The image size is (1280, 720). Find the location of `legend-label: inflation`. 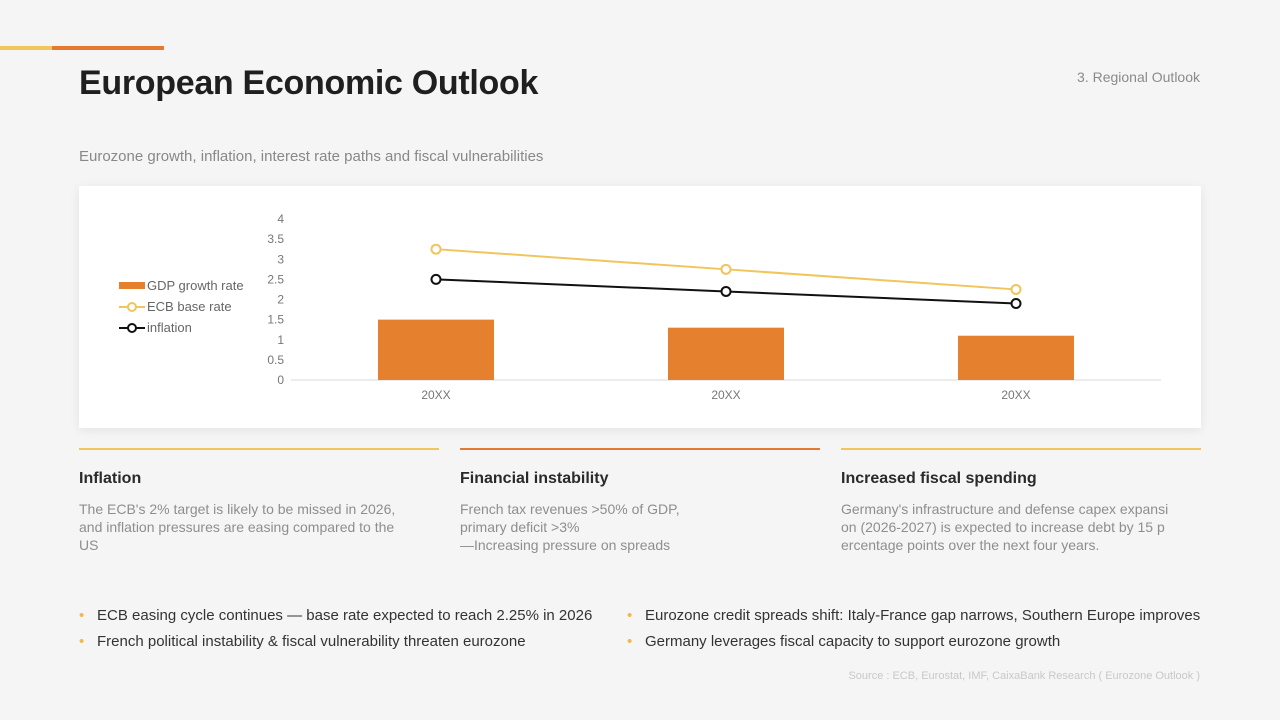

legend-label: inflation is located at coordinates (169, 327).